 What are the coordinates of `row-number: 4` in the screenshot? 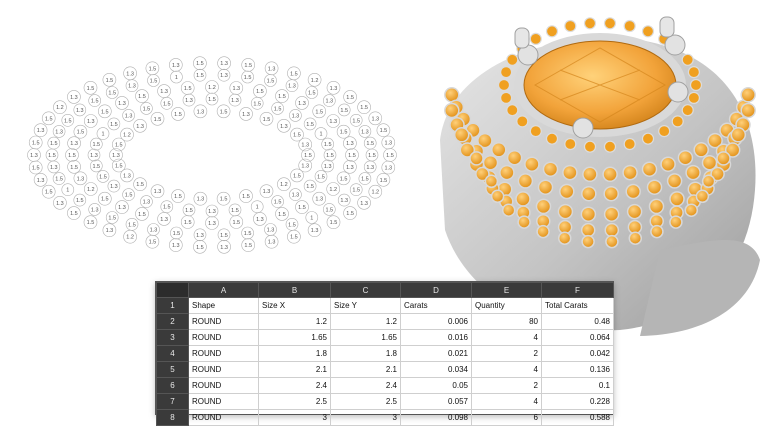 It's located at (172, 353).